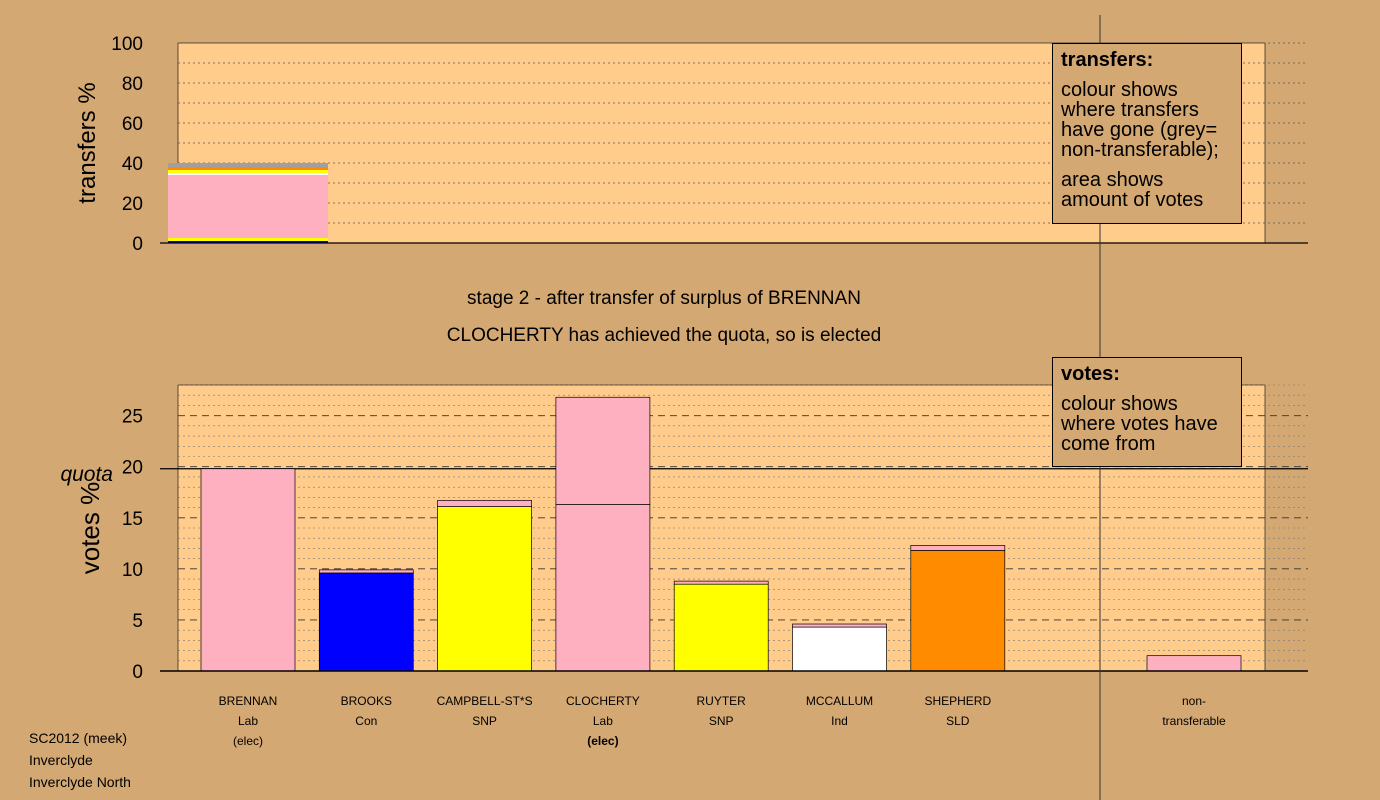 This screenshot has height=800, width=1380. What do you see at coordinates (132, 468) in the screenshot?
I see `votes-y-tick-label: 20` at bounding box center [132, 468].